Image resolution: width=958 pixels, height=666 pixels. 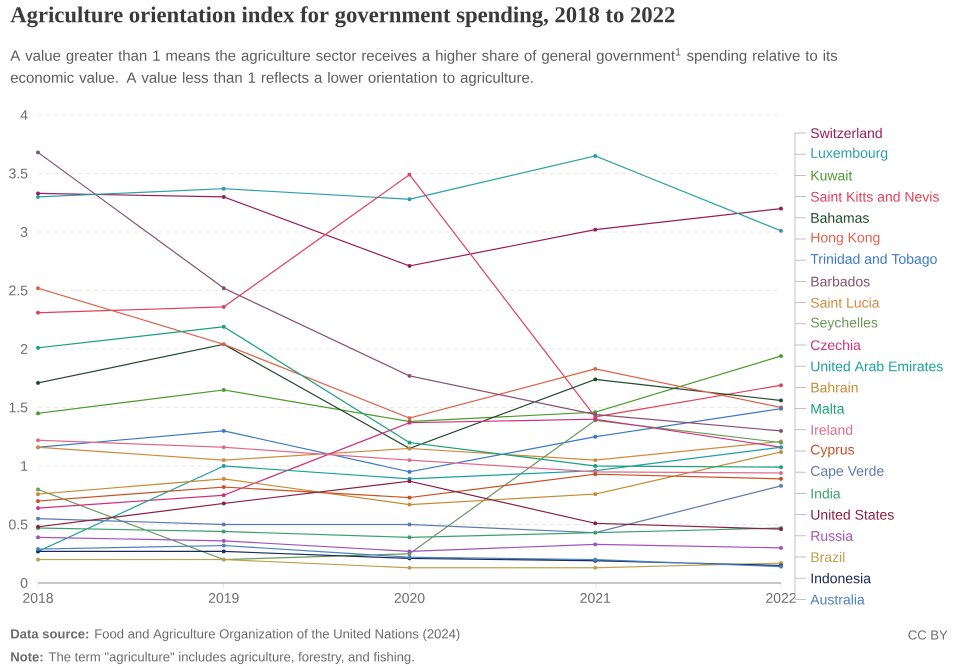 I want to click on text: Hong Kong, so click(x=845, y=239).